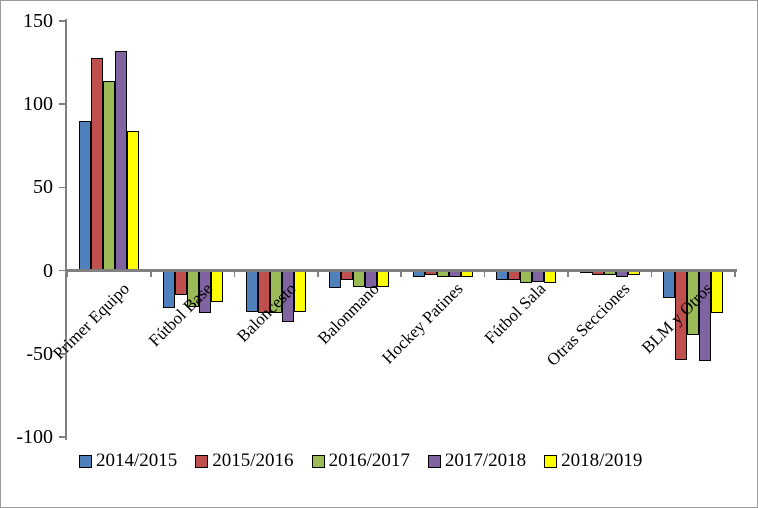 Image resolution: width=758 pixels, height=508 pixels. Describe the element at coordinates (168, 289) in the screenshot. I see `bar-2014/2015-Fútbol Base` at that location.